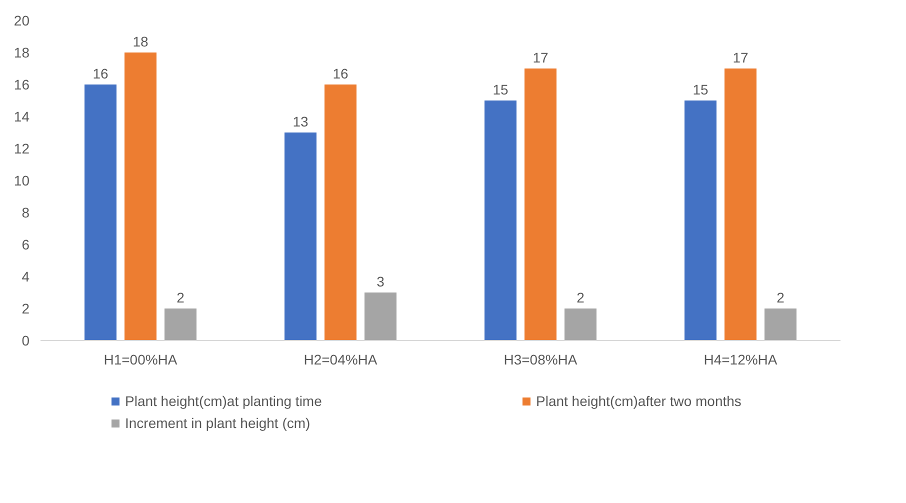 This screenshot has height=503, width=906. Describe the element at coordinates (22, 180) in the screenshot. I see `y-tick-label: 10` at that location.